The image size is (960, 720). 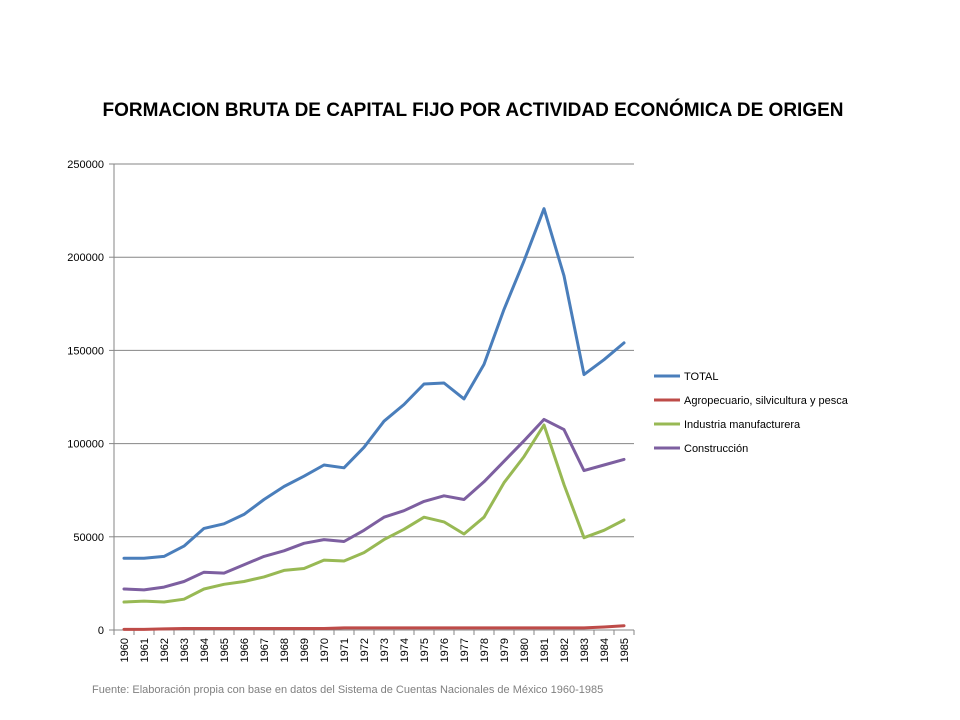 What do you see at coordinates (125, 650) in the screenshot?
I see `x-tick-label: 1960` at bounding box center [125, 650].